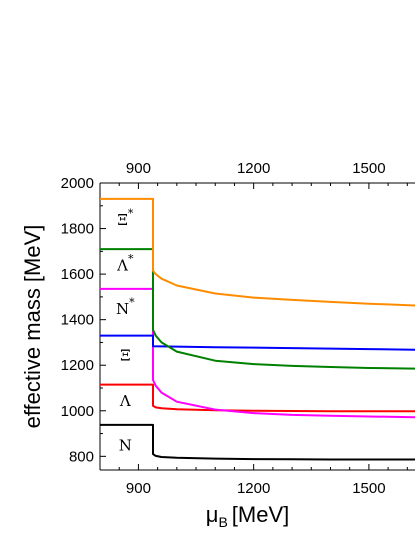 This screenshot has width=415, height=537. Describe the element at coordinates (125, 356) in the screenshot. I see `series-label: Ξ` at that location.